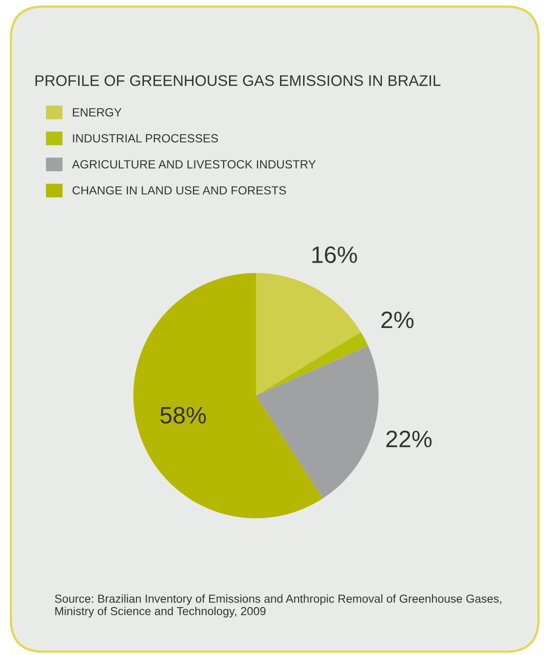  Describe the element at coordinates (397, 320) in the screenshot. I see `data-label: 2%` at that location.